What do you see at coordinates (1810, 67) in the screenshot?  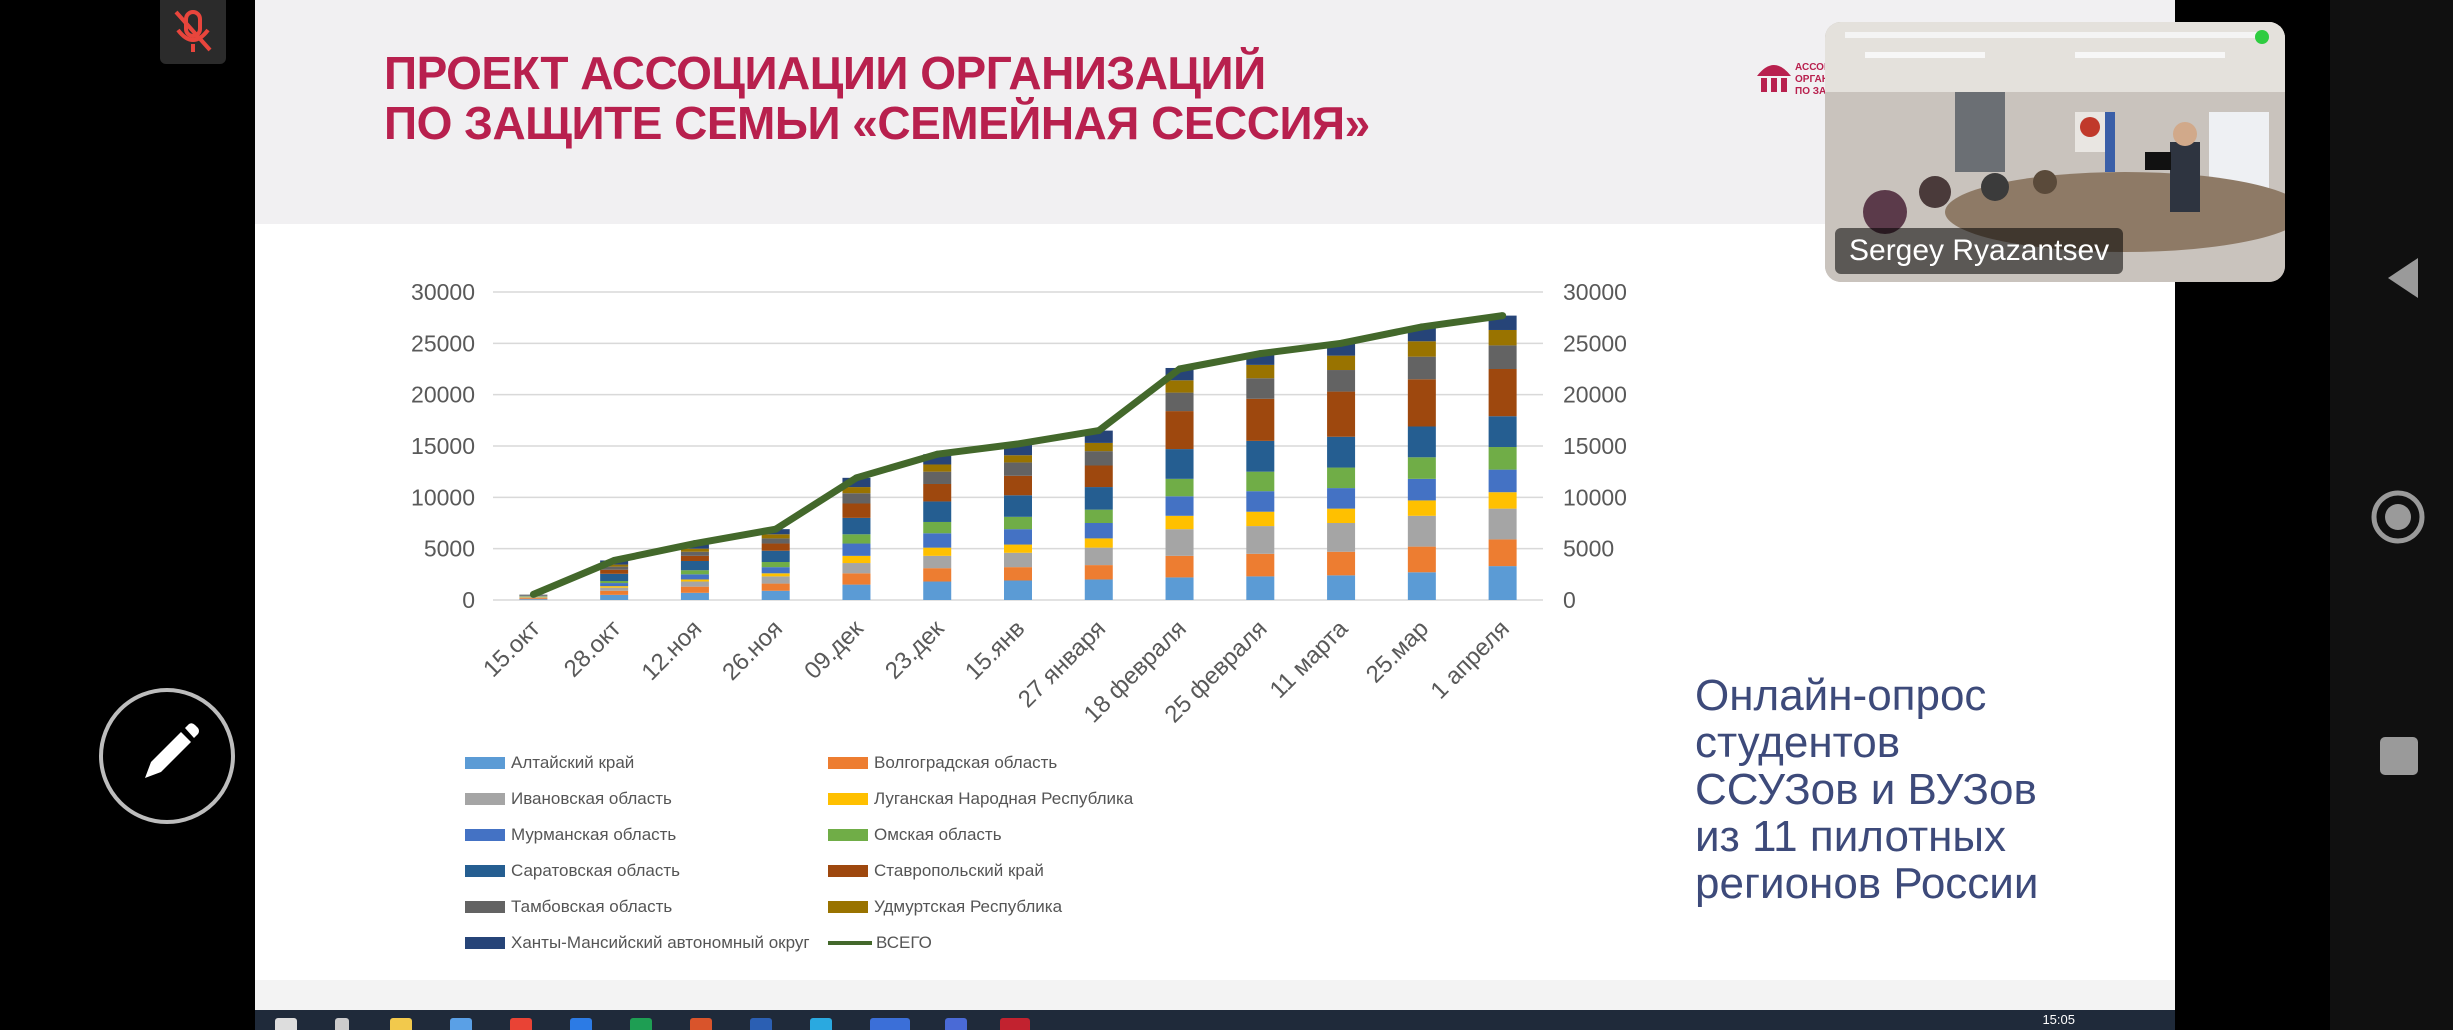 I see `logo-text-1: АССОЦ` at bounding box center [1810, 67].